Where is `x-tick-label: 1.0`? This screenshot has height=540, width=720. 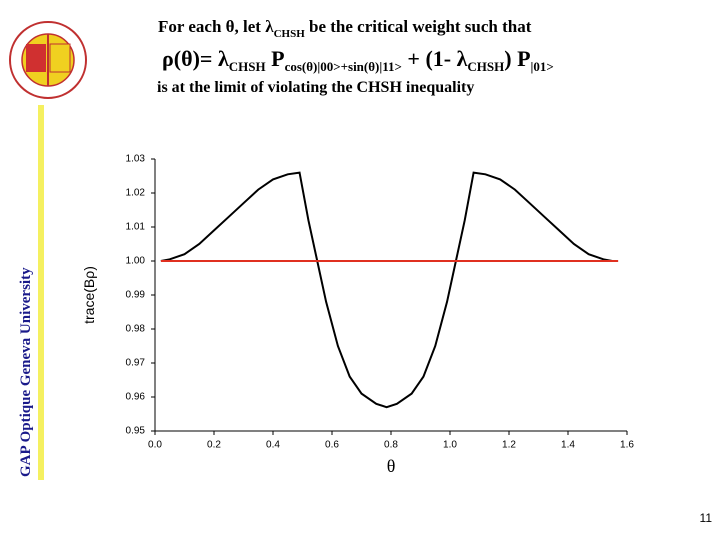 x-tick-label: 1.0 is located at coordinates (450, 445).